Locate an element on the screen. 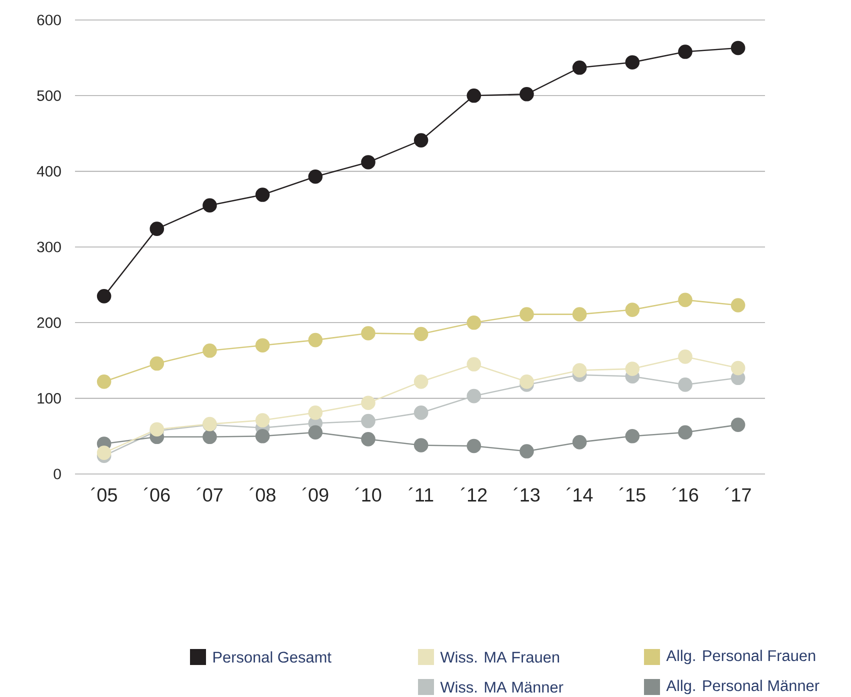  x-tick-label: ´11 is located at coordinates (421, 495).